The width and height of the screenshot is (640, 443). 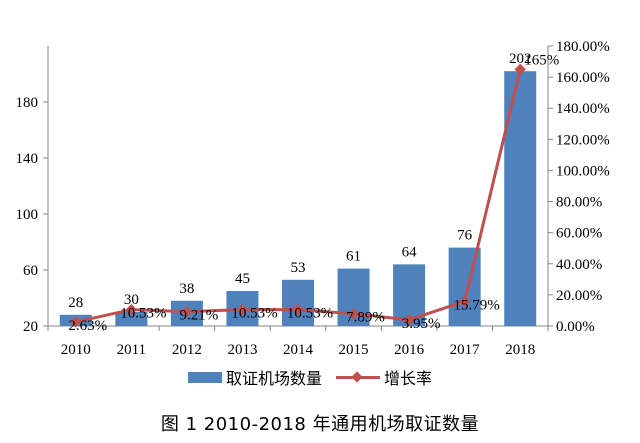 What do you see at coordinates (421, 324) in the screenshot?
I see `growth-rate-label: 3.95%` at bounding box center [421, 324].